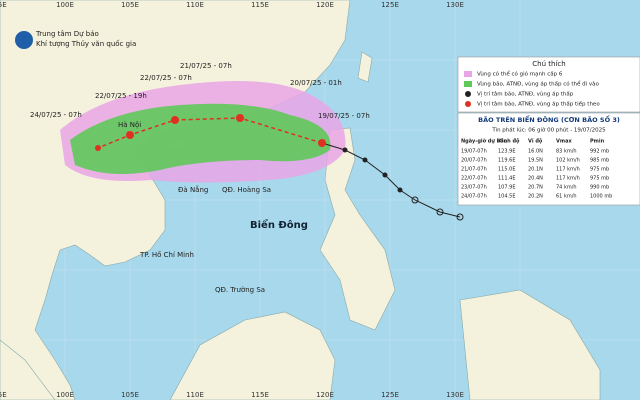 The height and width of the screenshot is (404, 640). Describe the element at coordinates (166, 255) in the screenshot. I see `place-label: TP. Hồ Chí Minh` at that location.